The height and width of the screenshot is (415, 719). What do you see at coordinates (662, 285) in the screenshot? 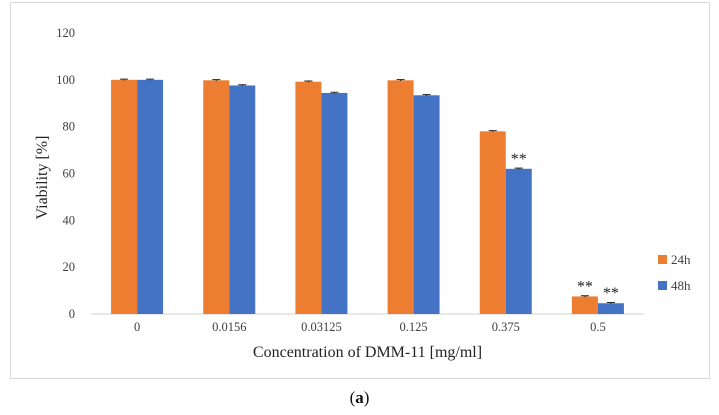
I see `legend-swatch-48h` at bounding box center [662, 285].